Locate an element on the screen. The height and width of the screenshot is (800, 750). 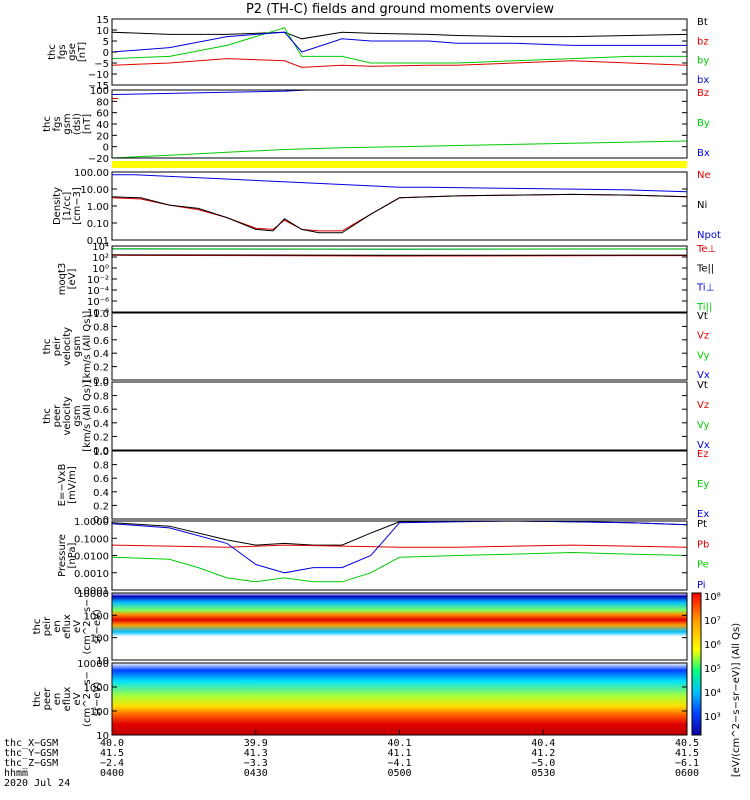
ytick-label: −20 is located at coordinates (98, 159).